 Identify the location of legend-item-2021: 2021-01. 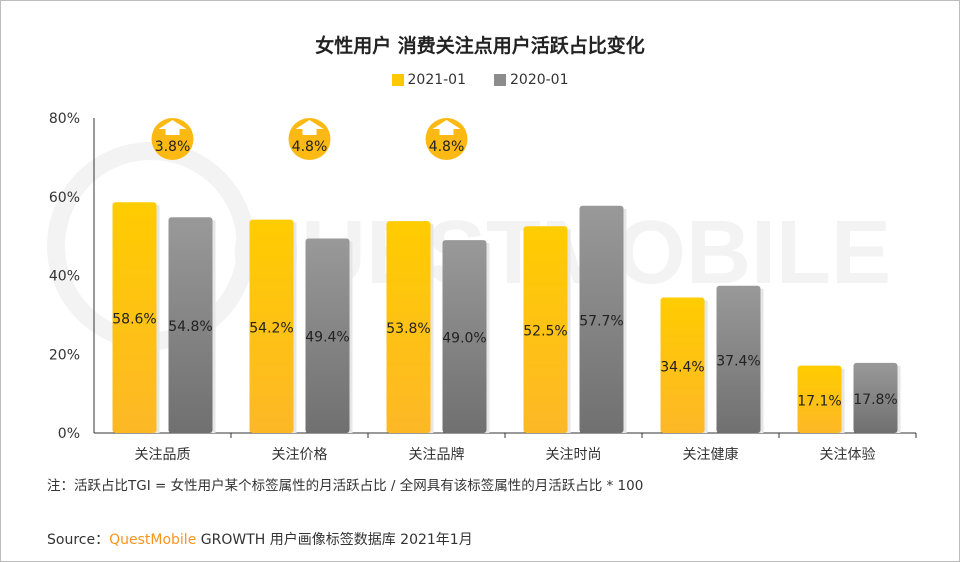
(429, 80).